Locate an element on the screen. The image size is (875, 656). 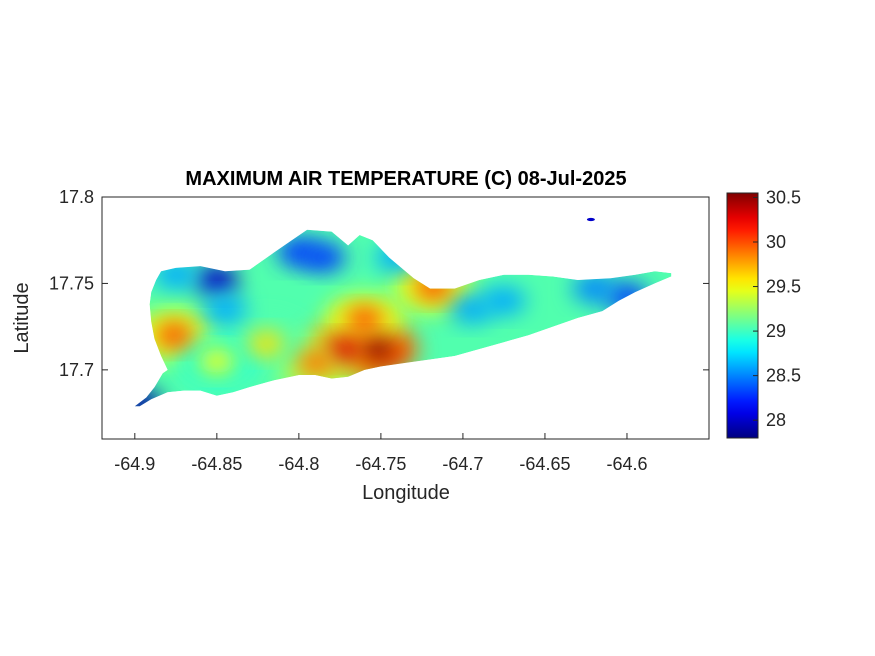
y-axis-label: Latitude is located at coordinates (22, 317).